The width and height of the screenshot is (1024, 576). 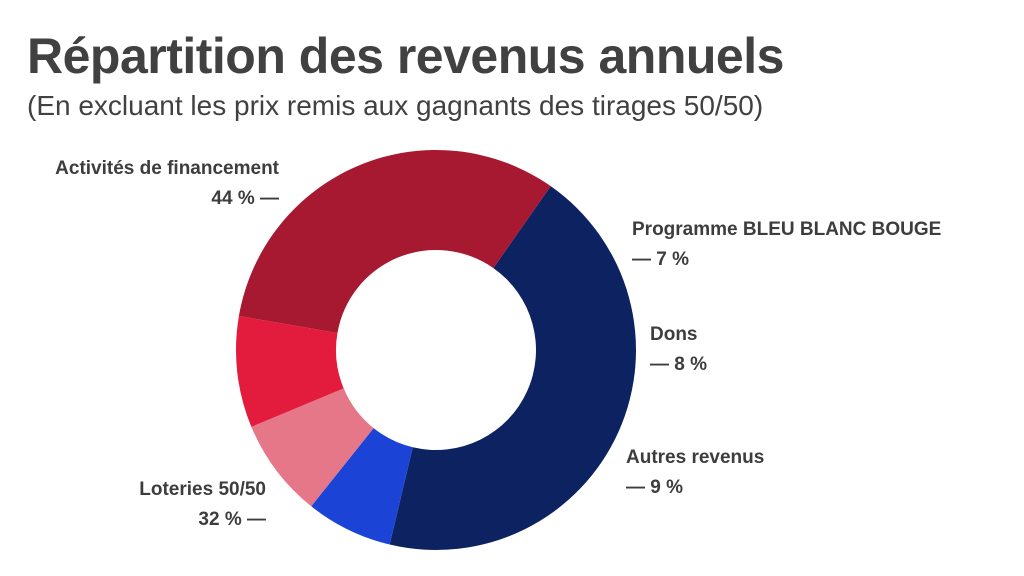 I want to click on slice-value-loteries-50-50: 32 % —, so click(x=232, y=519).